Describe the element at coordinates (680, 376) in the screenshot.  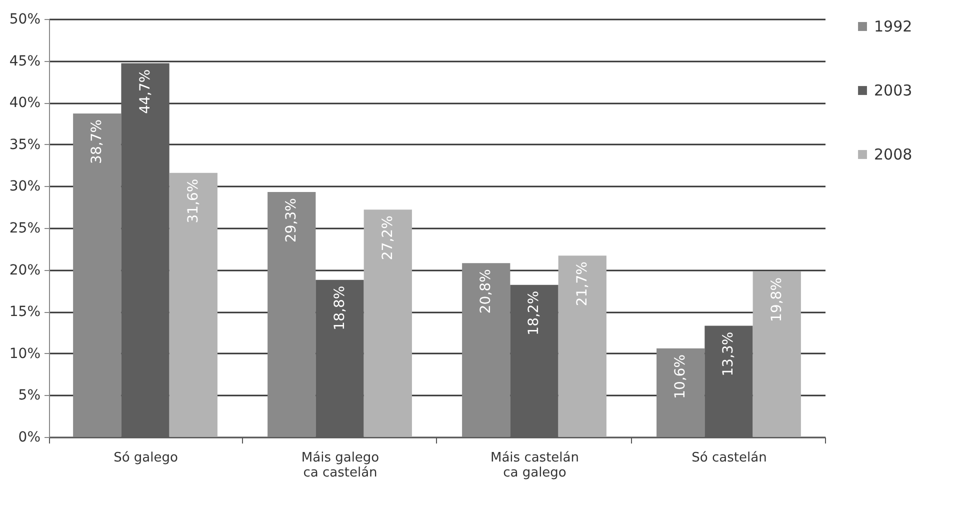
I see `data-label: 10,6%` at that location.